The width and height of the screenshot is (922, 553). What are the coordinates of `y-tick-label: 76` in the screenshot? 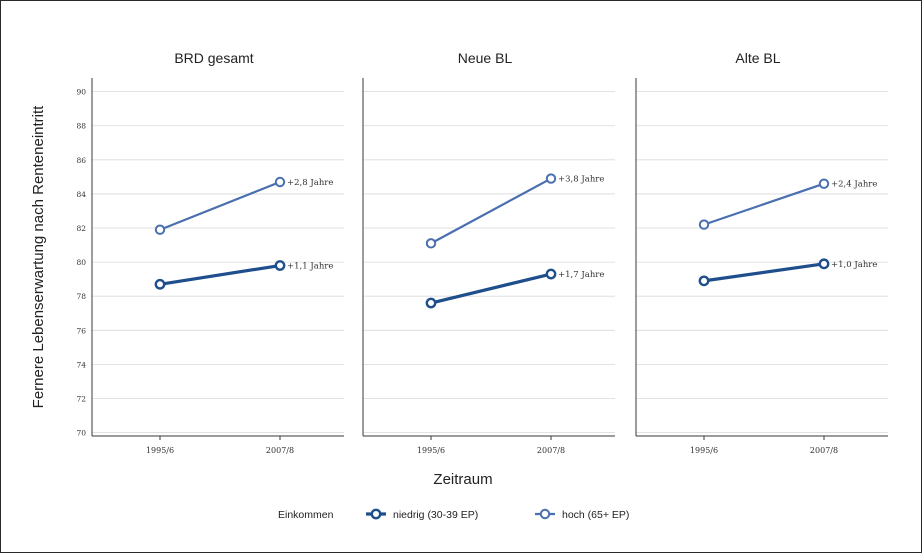 It's located at (81, 330).